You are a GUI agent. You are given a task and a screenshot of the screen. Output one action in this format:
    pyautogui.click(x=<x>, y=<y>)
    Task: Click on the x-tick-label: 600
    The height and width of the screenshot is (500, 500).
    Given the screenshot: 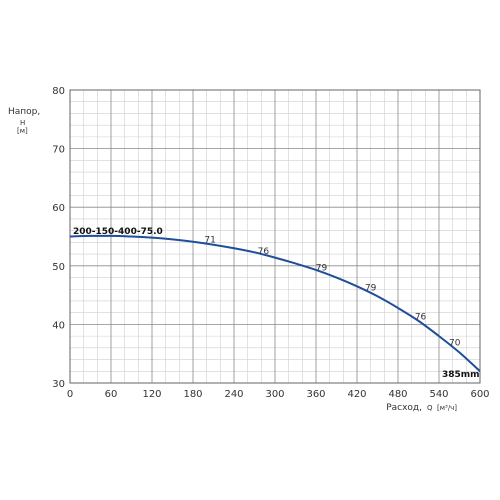 What is the action you would take?
    pyautogui.click(x=479, y=394)
    